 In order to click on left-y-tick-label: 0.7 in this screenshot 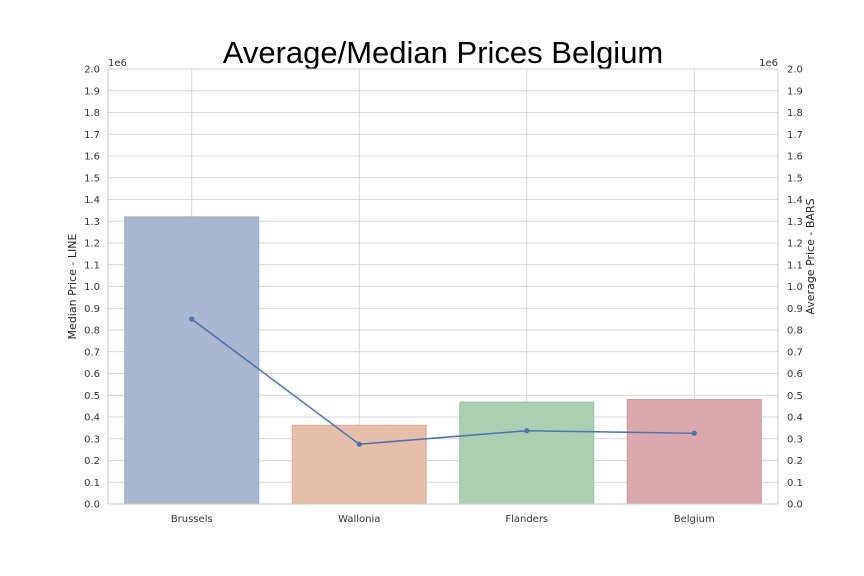, I will do `click(92, 352)`.